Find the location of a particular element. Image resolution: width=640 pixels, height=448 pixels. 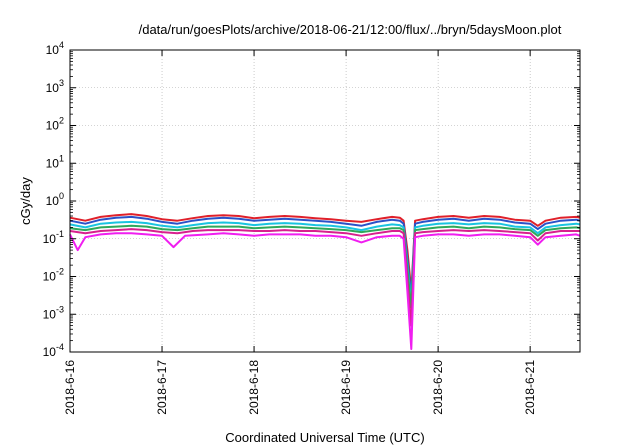

y-tick-label: 10² is located at coordinates (55, 124).